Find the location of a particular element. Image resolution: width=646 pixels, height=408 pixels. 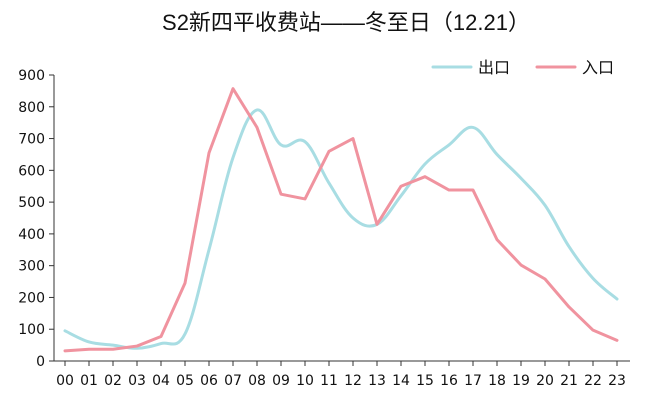

x-tick-label: 08 is located at coordinates (257, 381).